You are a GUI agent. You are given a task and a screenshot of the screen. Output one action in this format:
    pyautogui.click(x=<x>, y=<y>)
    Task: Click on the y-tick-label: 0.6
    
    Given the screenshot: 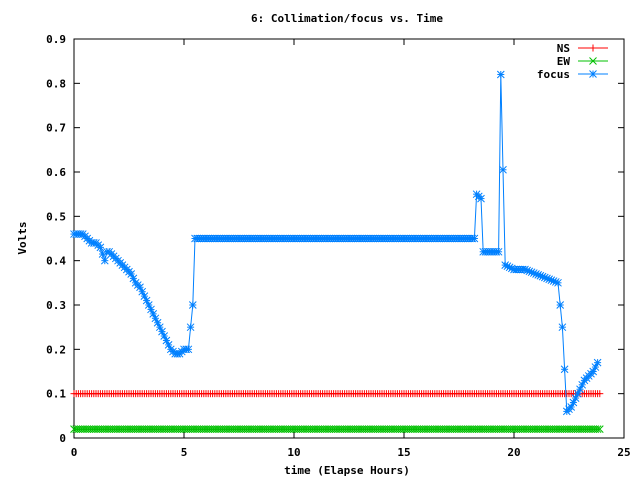 What is the action you would take?
    pyautogui.click(x=56, y=172)
    